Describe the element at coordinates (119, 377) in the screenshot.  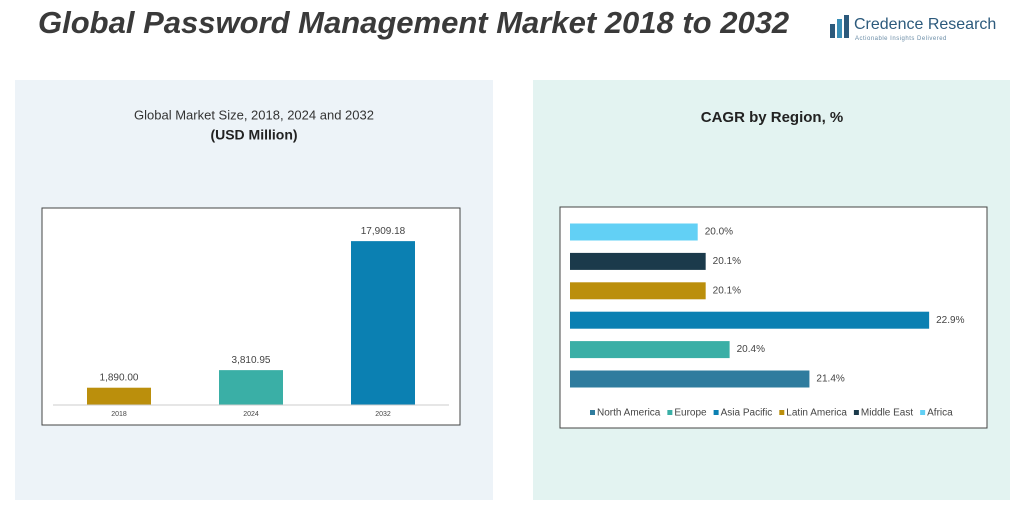
I see `data-label: 1,890.00` at that location.